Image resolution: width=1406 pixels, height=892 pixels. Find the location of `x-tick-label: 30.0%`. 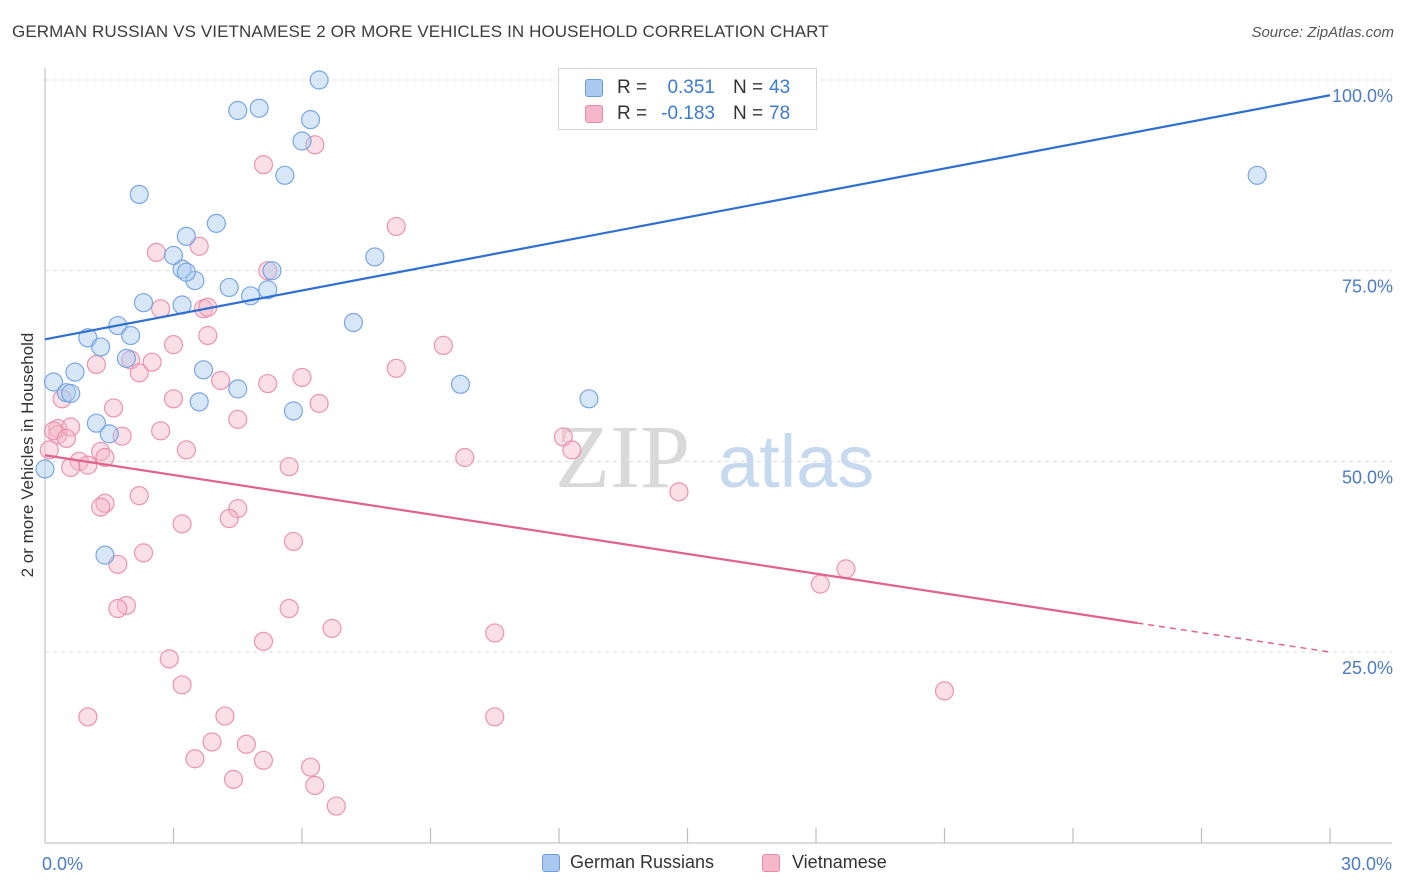

x-tick-label: 30.0% is located at coordinates (1366, 864).